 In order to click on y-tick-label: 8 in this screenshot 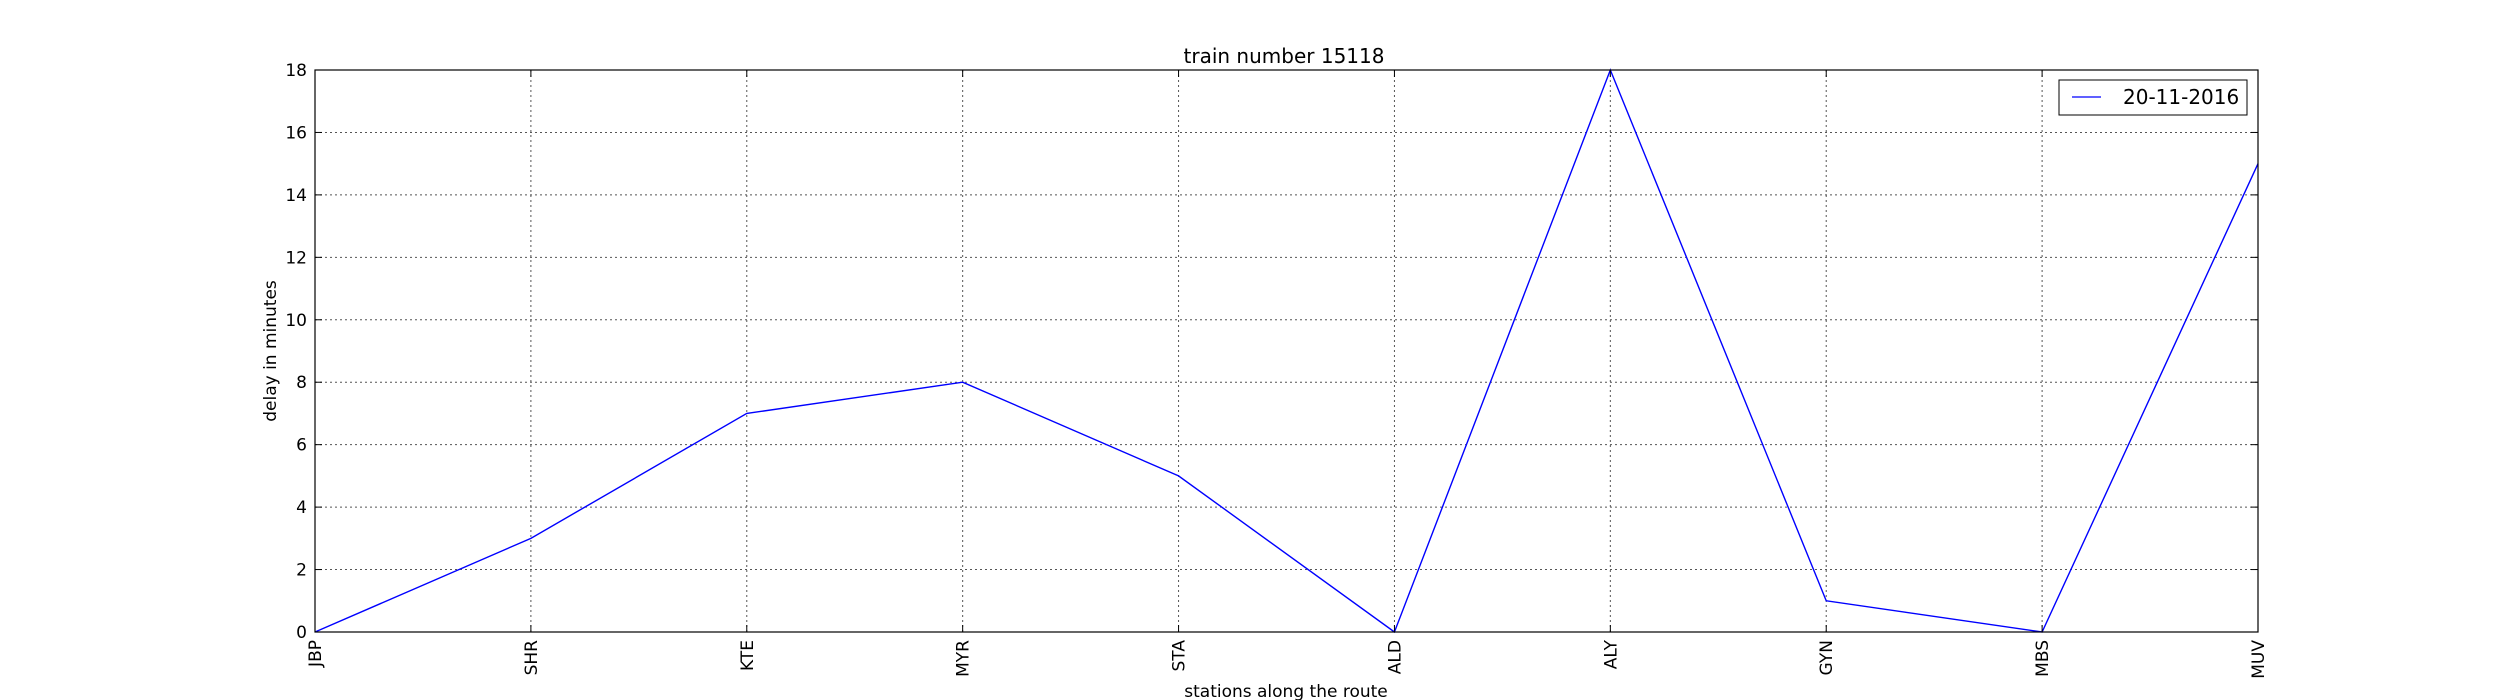, I will do `click(301, 383)`.